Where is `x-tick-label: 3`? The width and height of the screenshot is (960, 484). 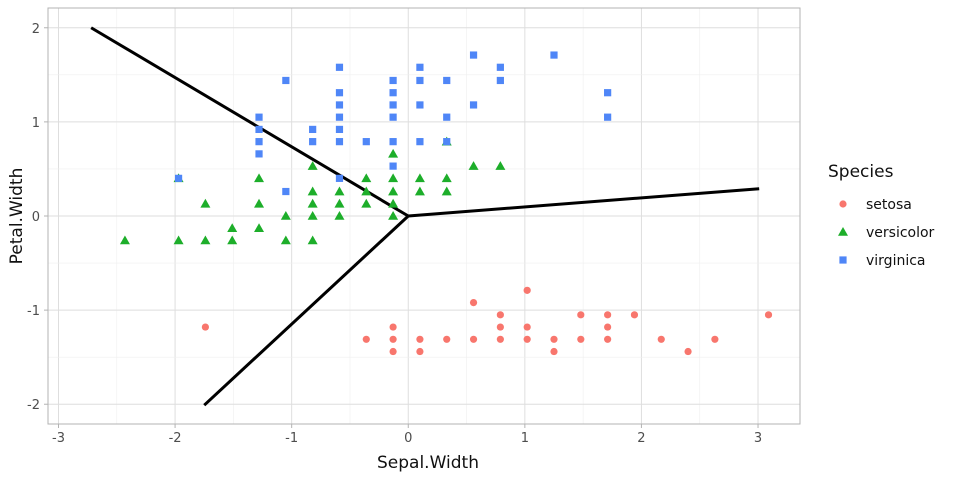
x-tick-label: 3 is located at coordinates (758, 438).